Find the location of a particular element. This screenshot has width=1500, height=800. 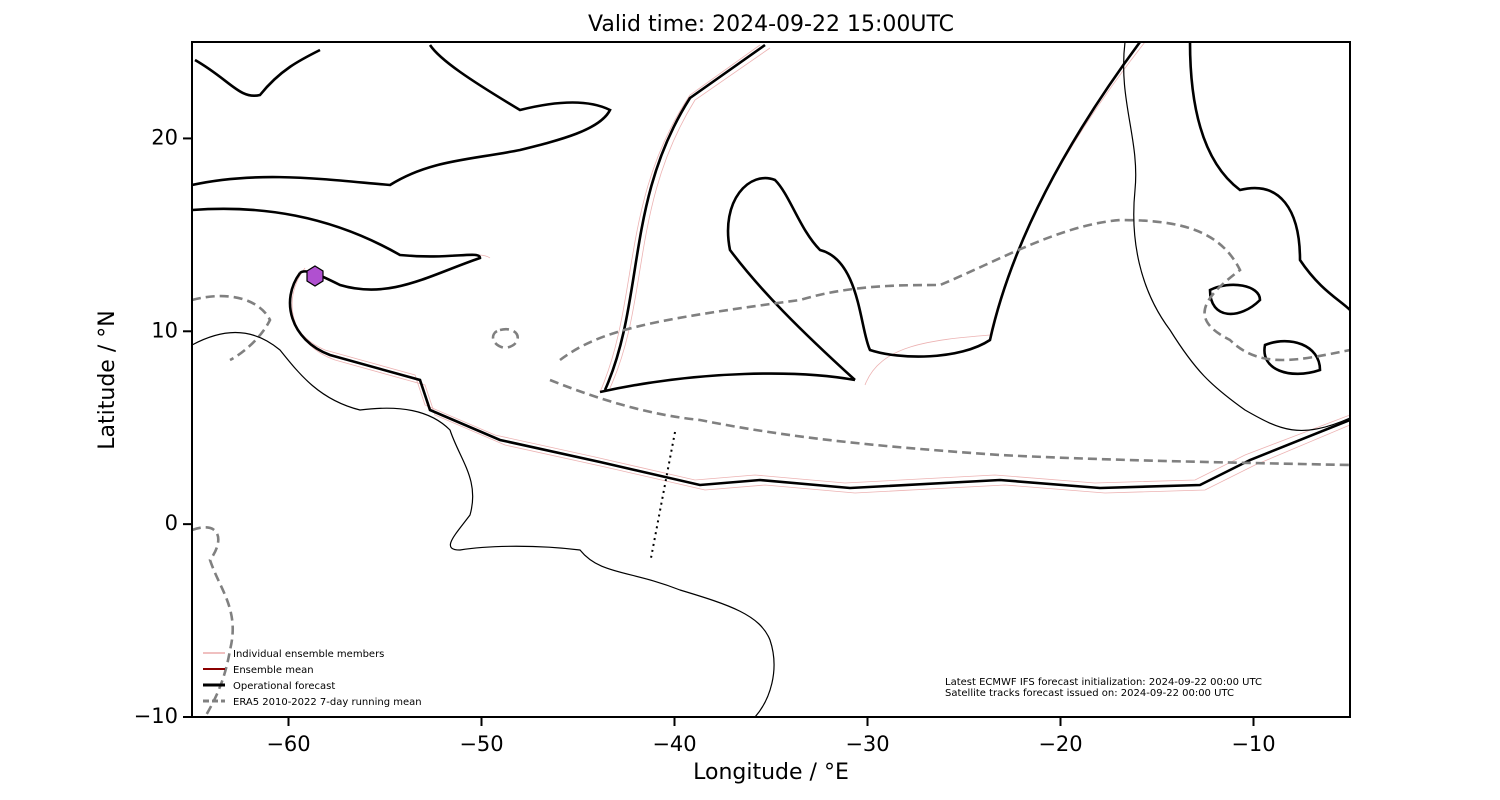

satellite-track is located at coordinates (663, 495).